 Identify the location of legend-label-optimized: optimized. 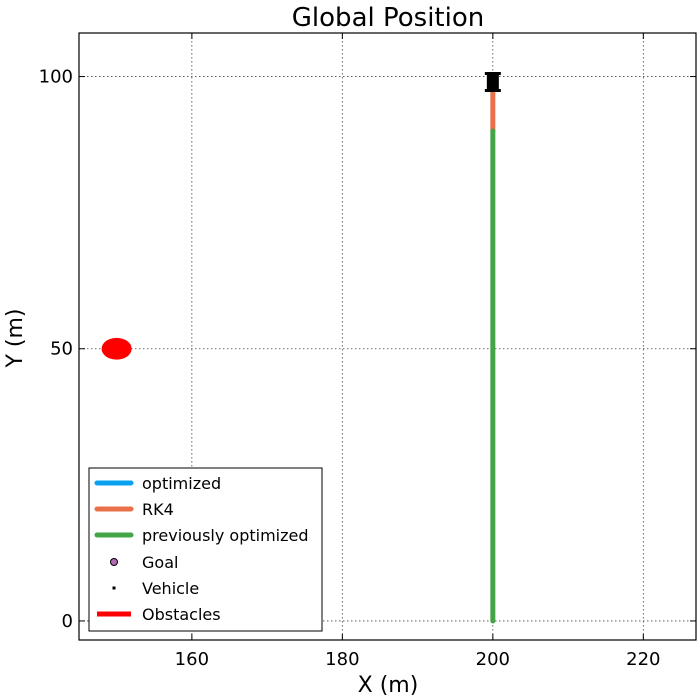
(181, 483).